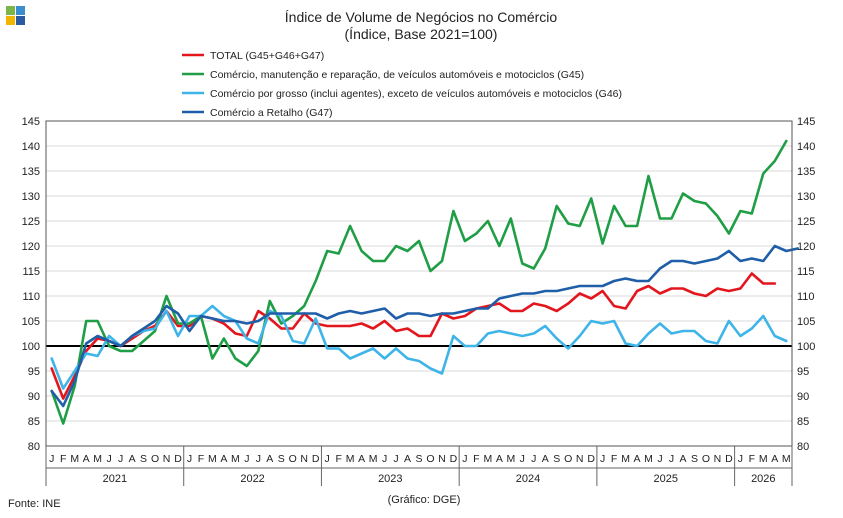 The height and width of the screenshot is (518, 843). What do you see at coordinates (31, 297) in the screenshot?
I see `y-tick-left: 110` at bounding box center [31, 297].